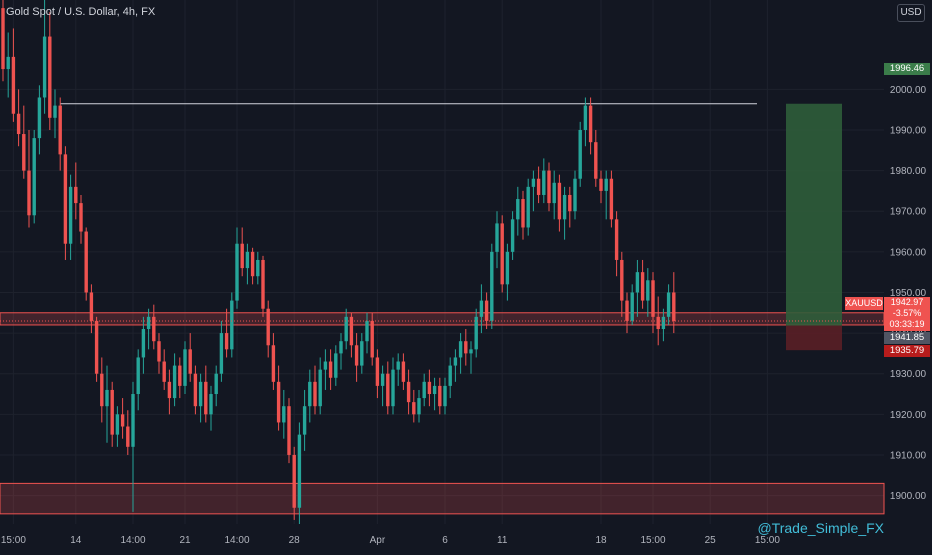 The image size is (932, 555). What do you see at coordinates (907, 69) in the screenshot?
I see `target-price-tag: 1996.46` at bounding box center [907, 69].